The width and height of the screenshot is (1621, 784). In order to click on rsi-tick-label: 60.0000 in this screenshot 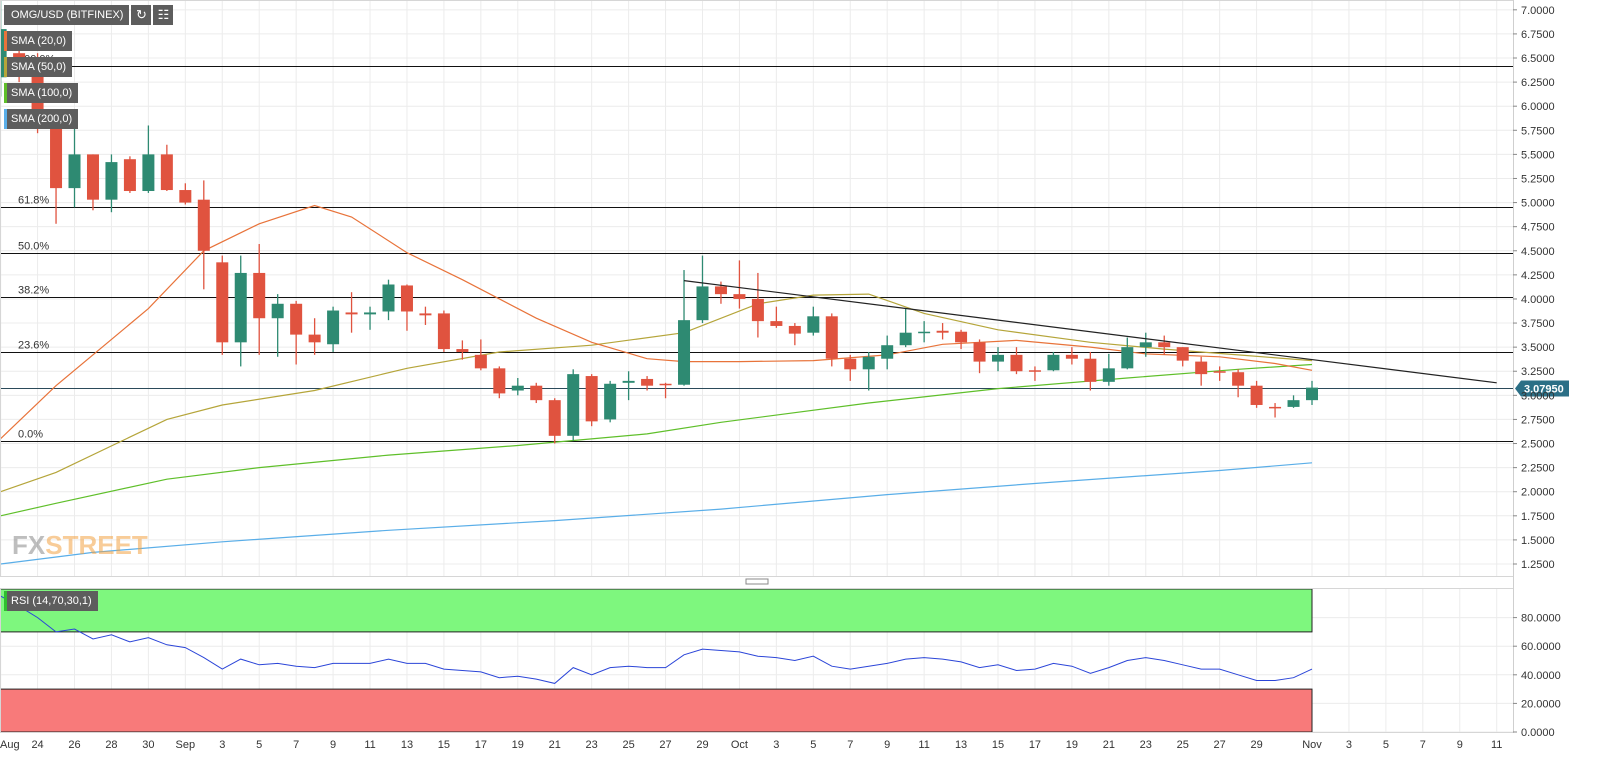, I will do `click(1541, 647)`.